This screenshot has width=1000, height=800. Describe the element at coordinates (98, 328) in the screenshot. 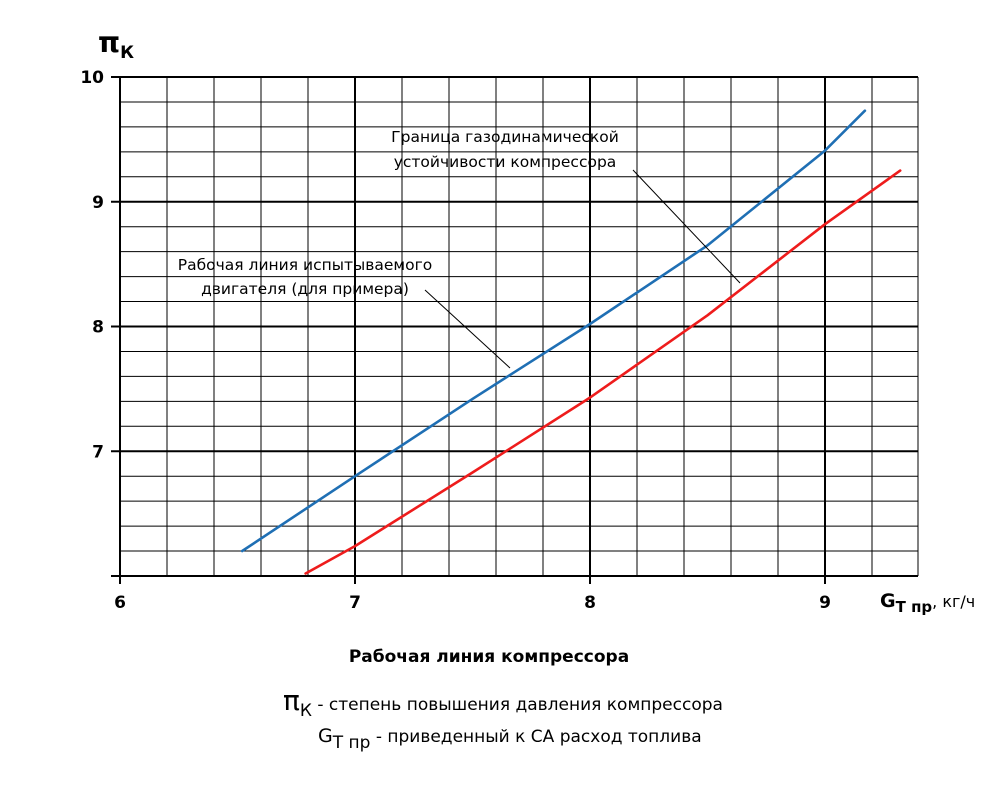

I see `y-tick-label: 8` at that location.